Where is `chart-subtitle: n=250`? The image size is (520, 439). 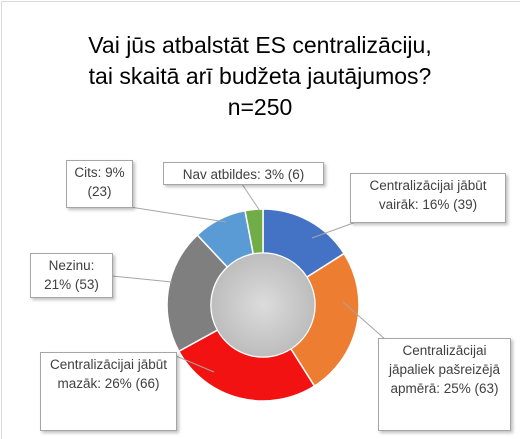
chart-subtitle: n=250 is located at coordinates (260, 107).